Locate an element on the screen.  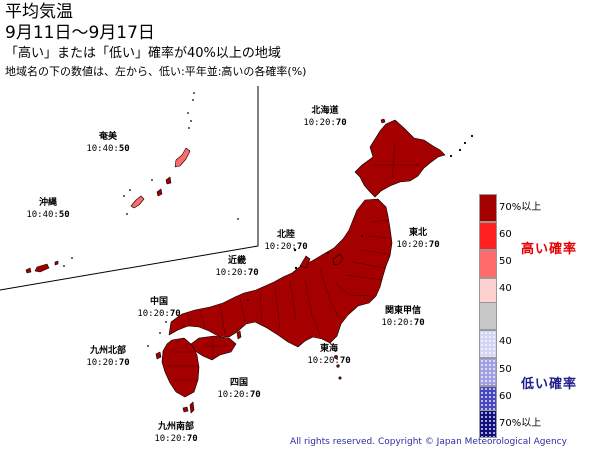
legend-label-high-50: 50 is located at coordinates (505, 261).